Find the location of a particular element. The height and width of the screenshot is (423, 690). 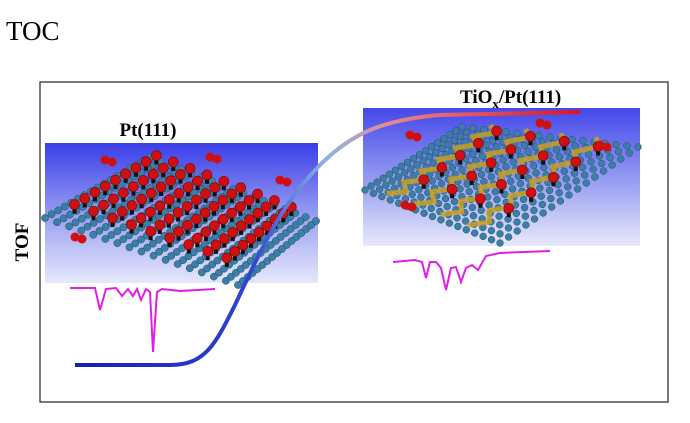

tiox-chain is located at coordinates (535, 182).